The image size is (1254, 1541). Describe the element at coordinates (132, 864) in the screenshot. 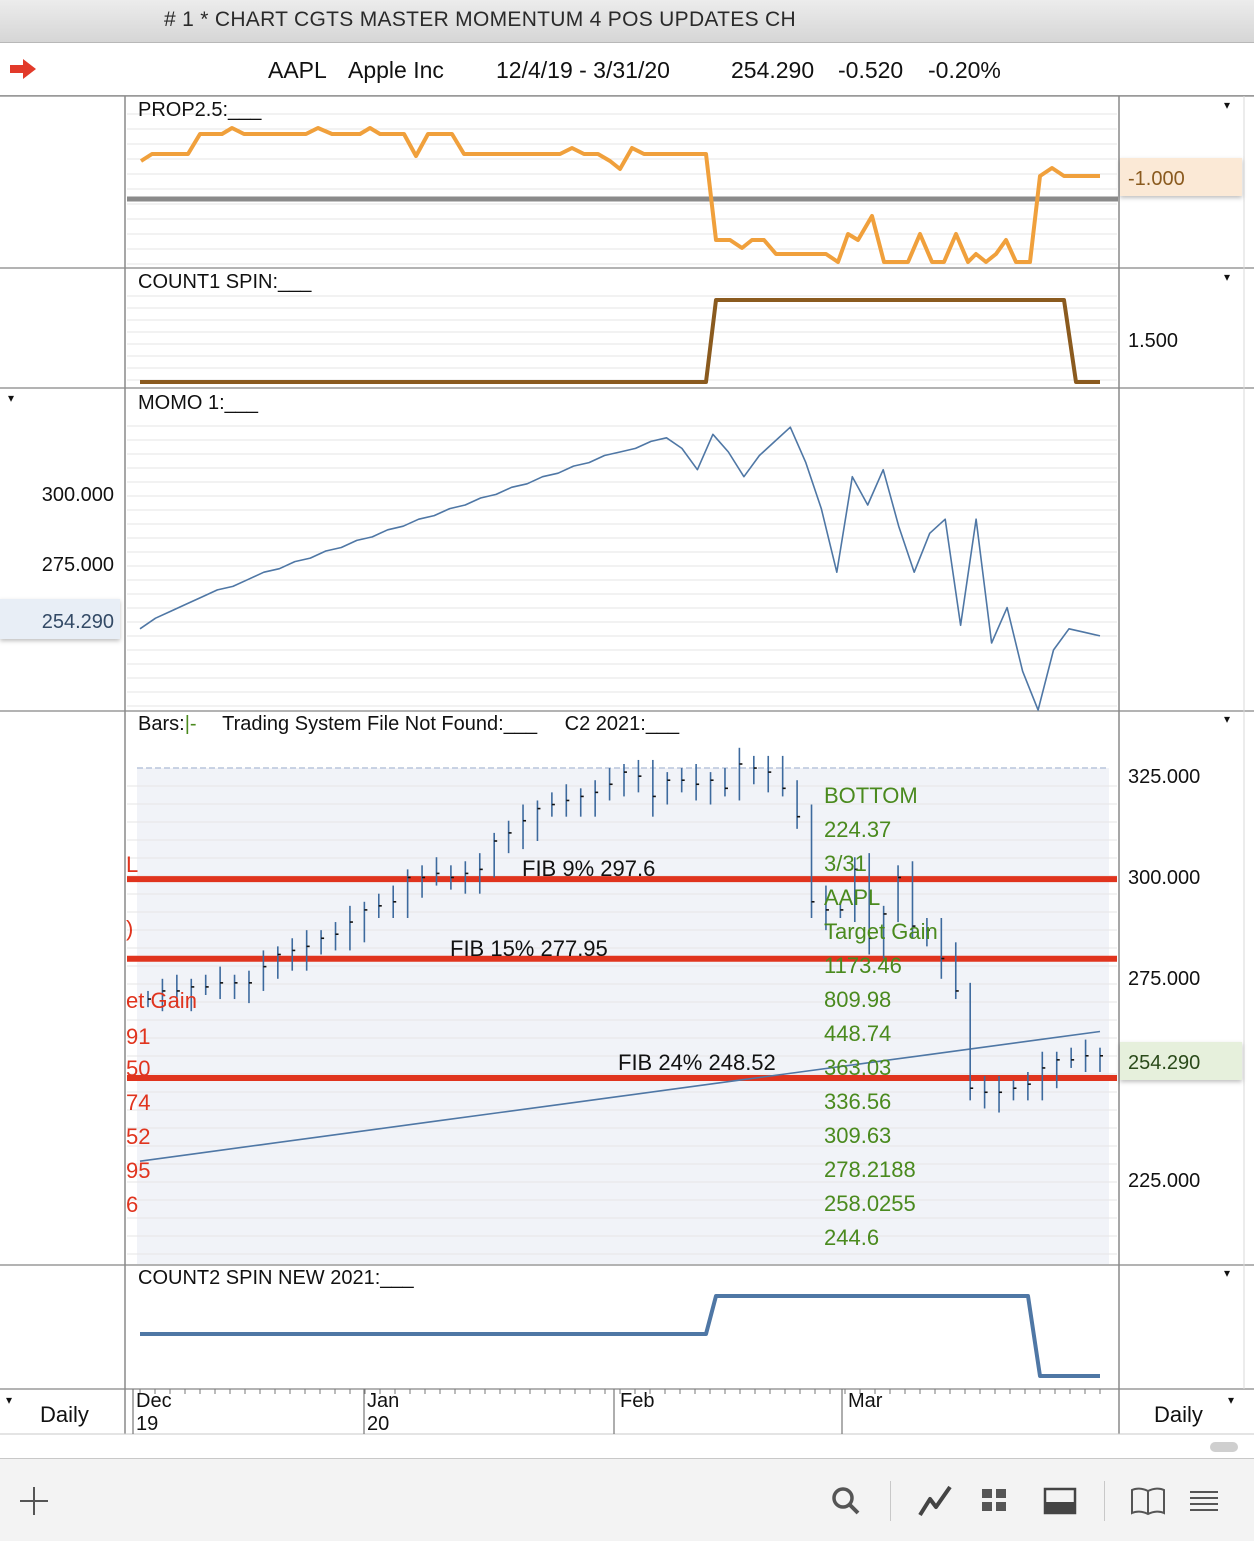

I see `red-annotation-line: L` at that location.